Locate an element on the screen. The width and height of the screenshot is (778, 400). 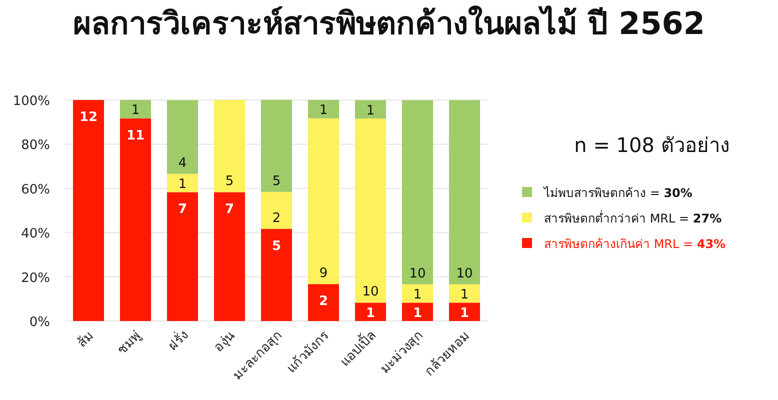
chart-title: ผลการวิเคราะห์สารพิษตกค้างในผลไม้ ปี 2562 is located at coordinates (389, 23).